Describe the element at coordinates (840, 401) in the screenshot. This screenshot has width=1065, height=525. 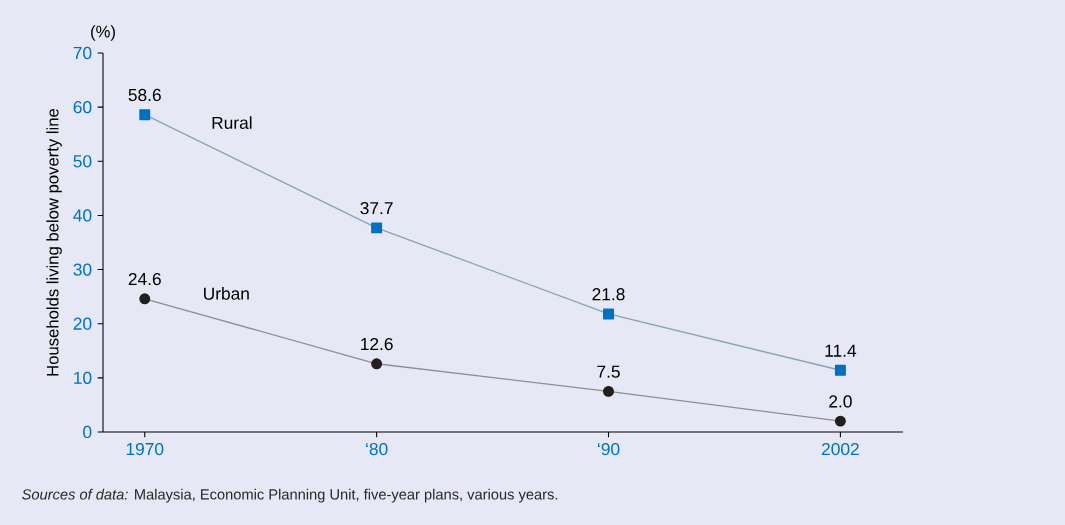
I see `data-label: 2.0` at that location.